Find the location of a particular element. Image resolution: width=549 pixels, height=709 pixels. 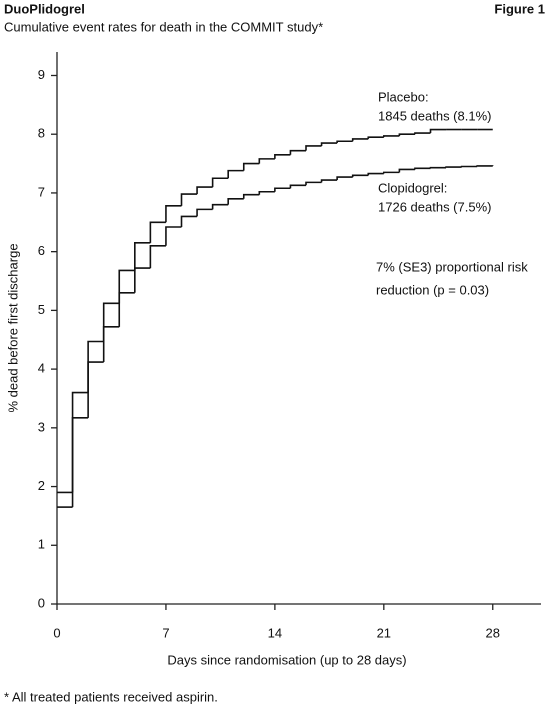

x-tick-label: 0 is located at coordinates (56, 632).